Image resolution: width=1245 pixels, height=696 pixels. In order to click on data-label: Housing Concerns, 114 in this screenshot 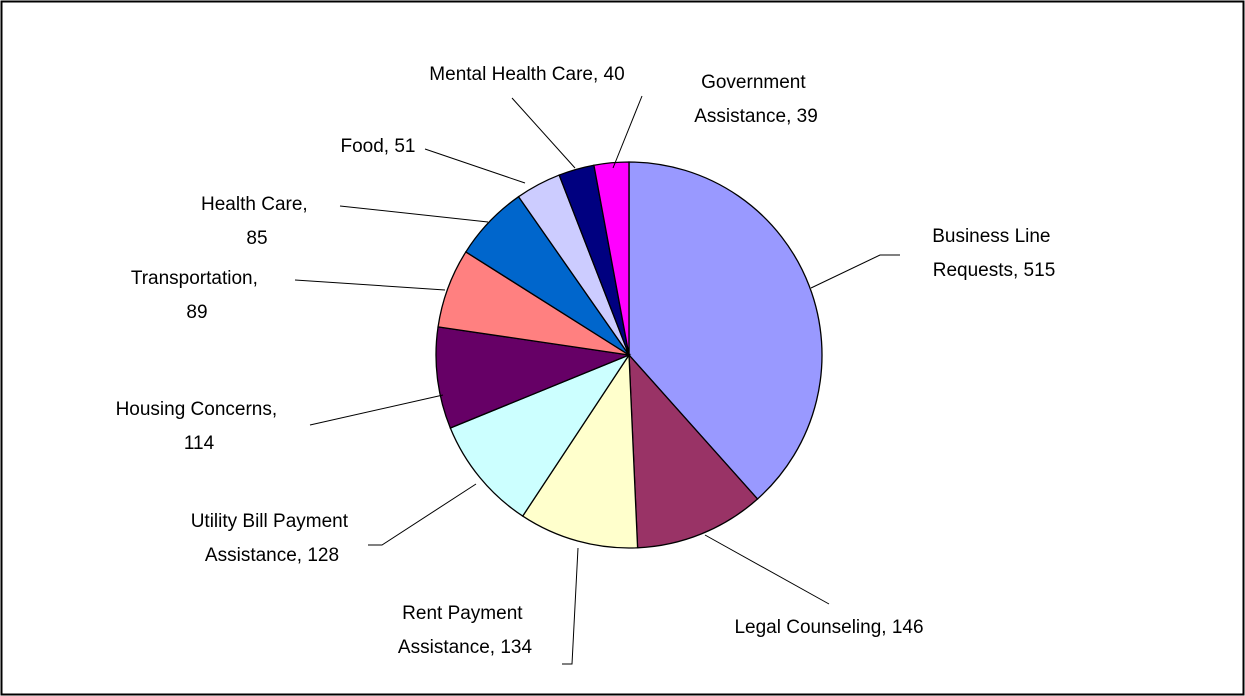, I will do `click(199, 426)`.